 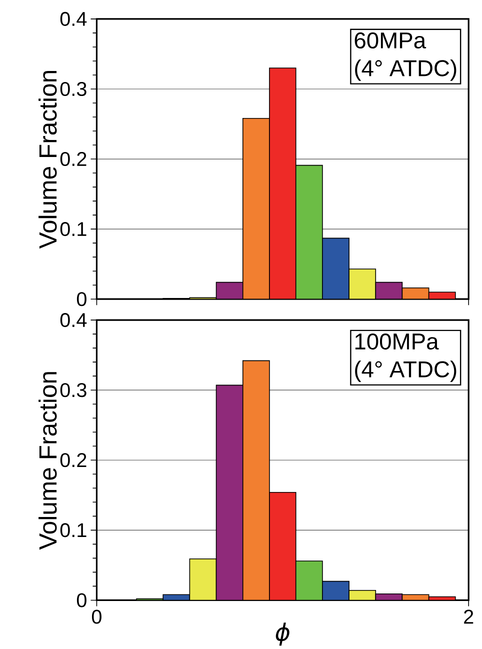 I want to click on annotation: 100MPa, so click(x=397, y=341).